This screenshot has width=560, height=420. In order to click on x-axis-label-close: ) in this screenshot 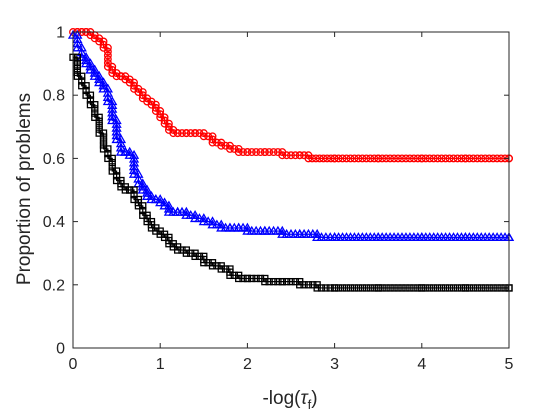, I will do `click(314, 398)`.